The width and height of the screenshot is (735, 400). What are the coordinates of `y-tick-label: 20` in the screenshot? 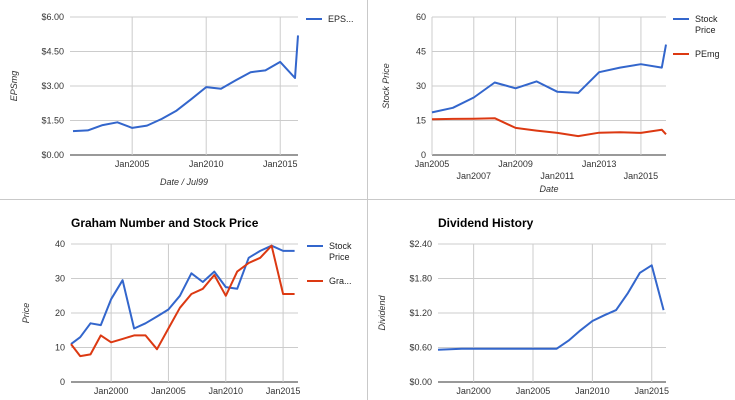 It's located at (60, 313).